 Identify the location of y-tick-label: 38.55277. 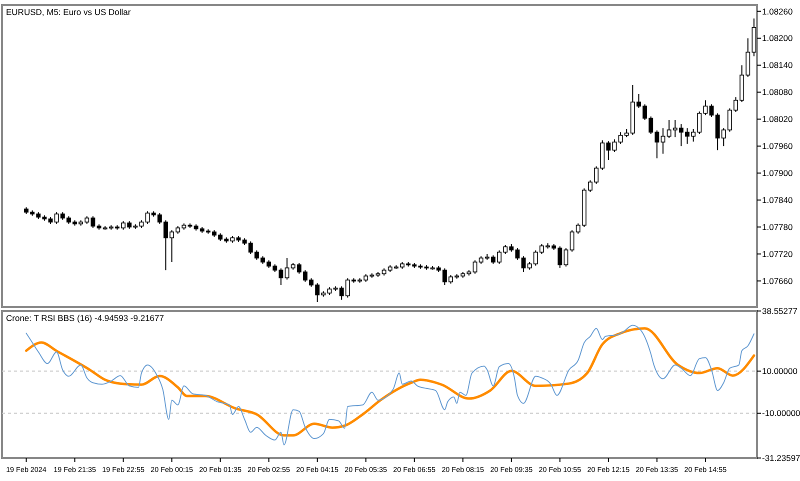
(780, 311).